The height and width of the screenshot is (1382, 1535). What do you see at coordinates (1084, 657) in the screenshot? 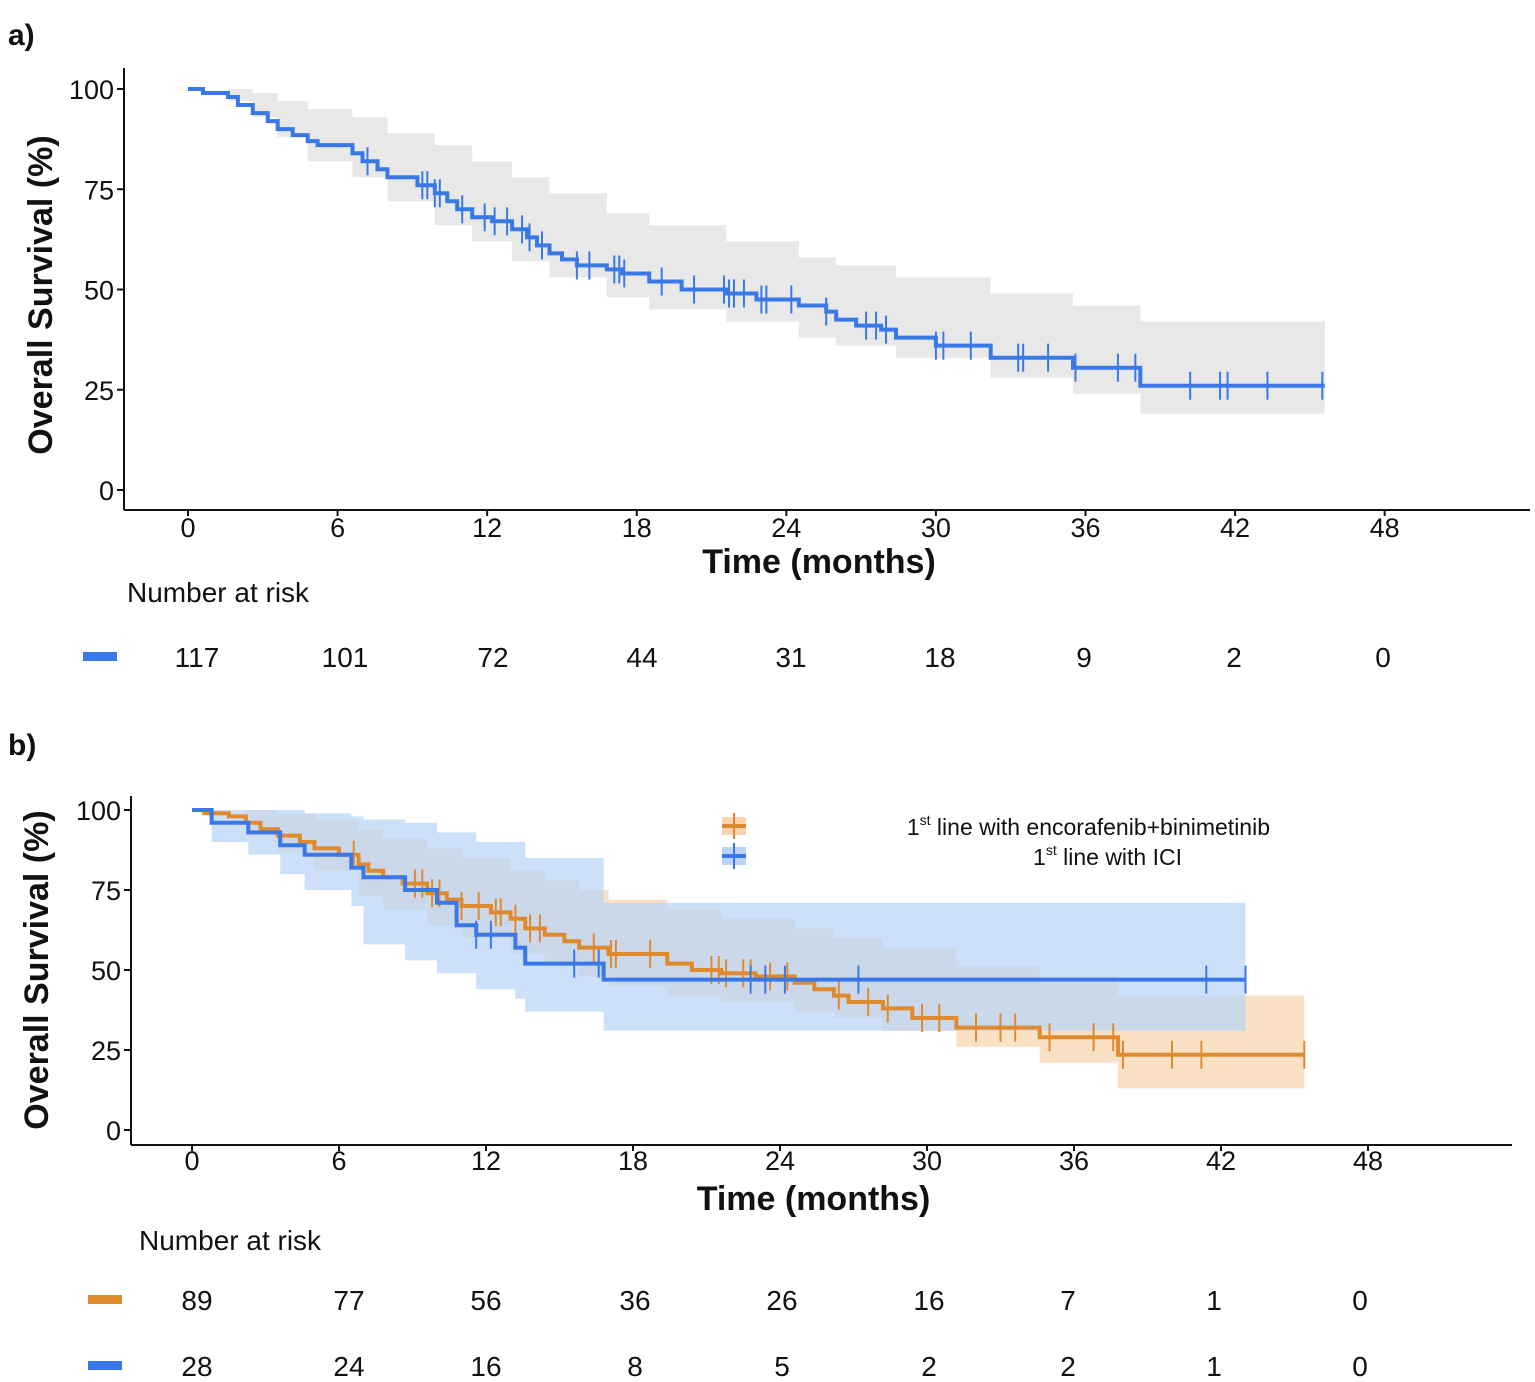
I see `risk-count: 9` at bounding box center [1084, 657].